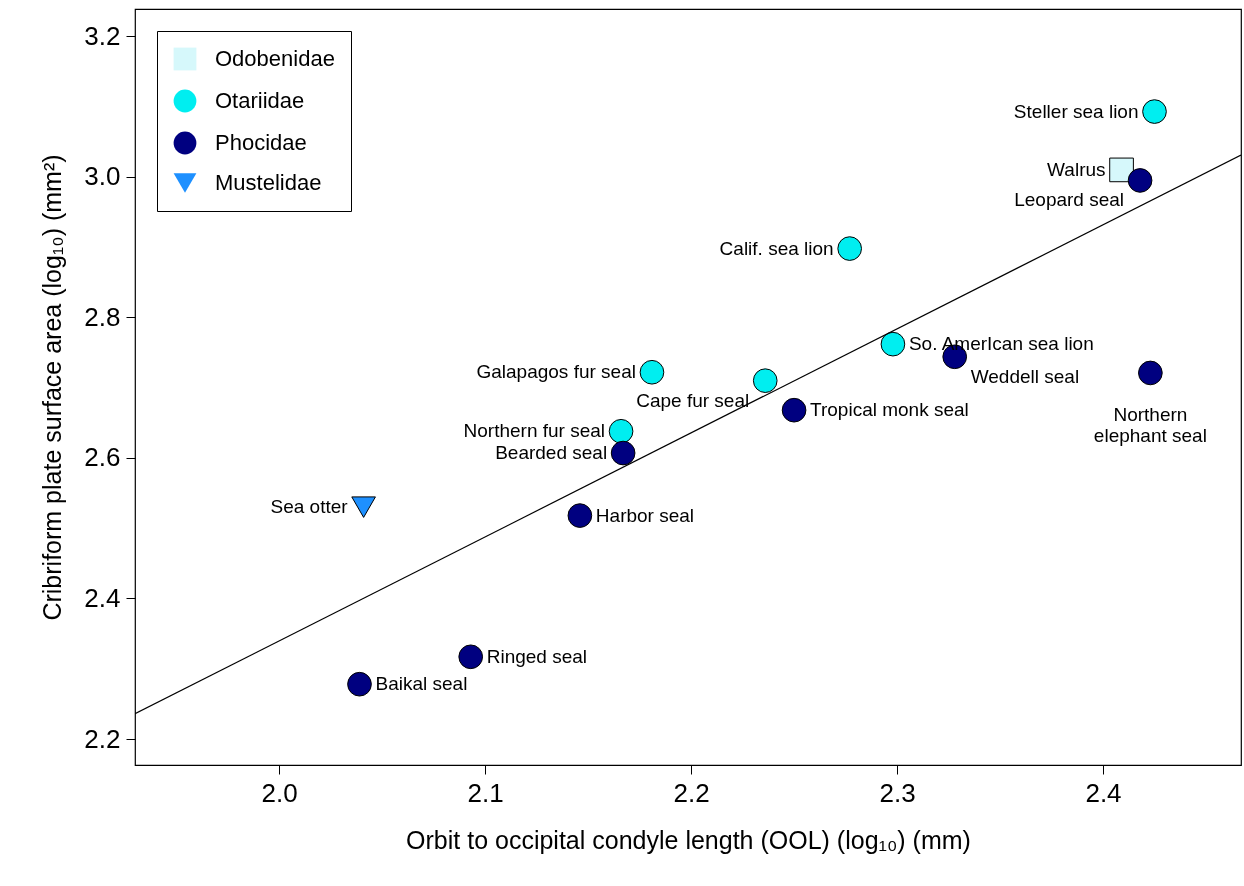 The image size is (1244, 886). I want to click on y-tick-label: 3.0, so click(102, 176).